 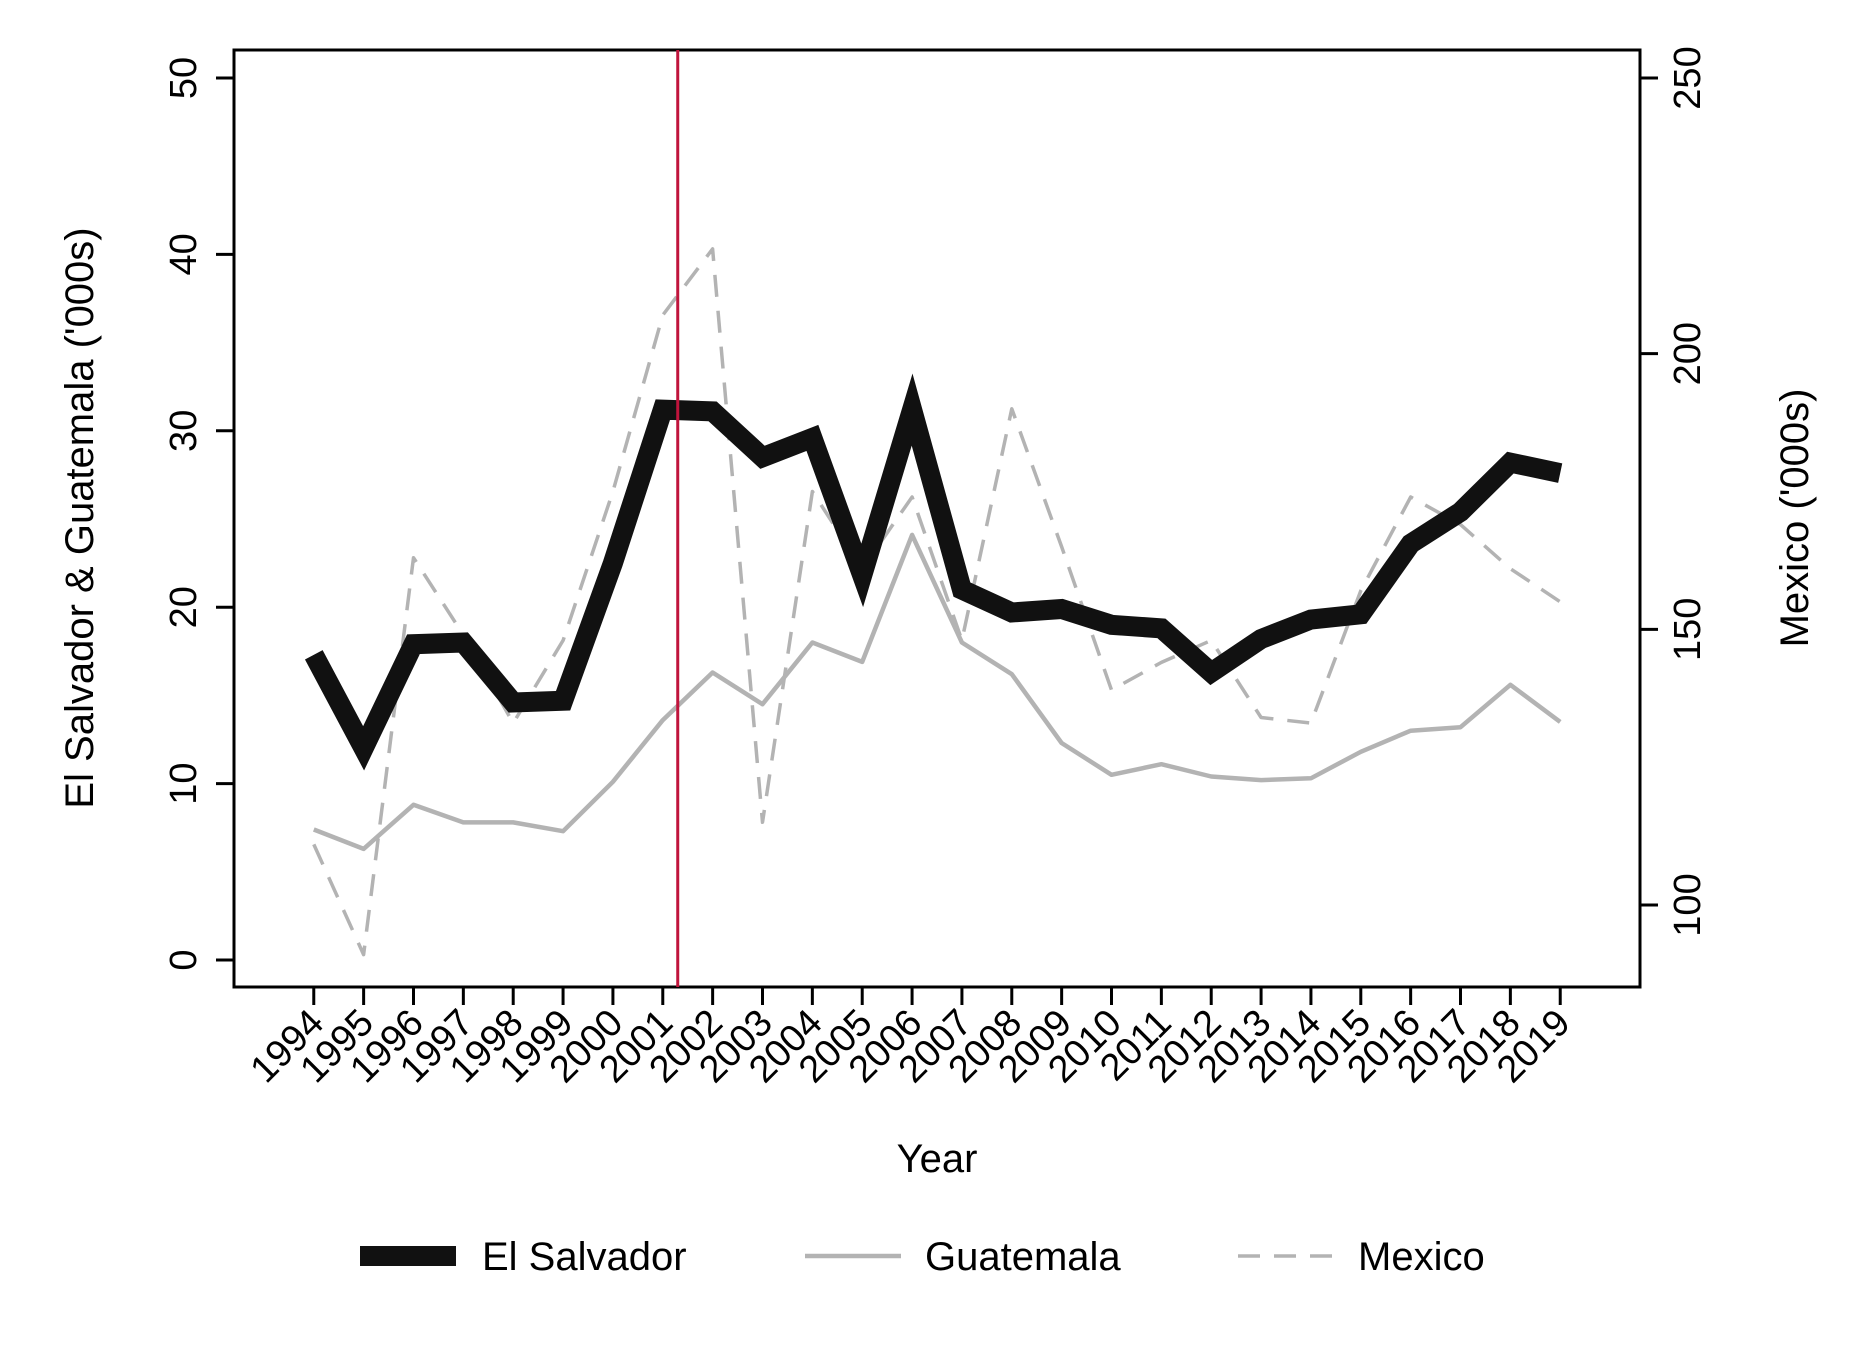 I want to click on y-axis-left-title: El Salvador & Guatemala ('000s), so click(x=80, y=517).